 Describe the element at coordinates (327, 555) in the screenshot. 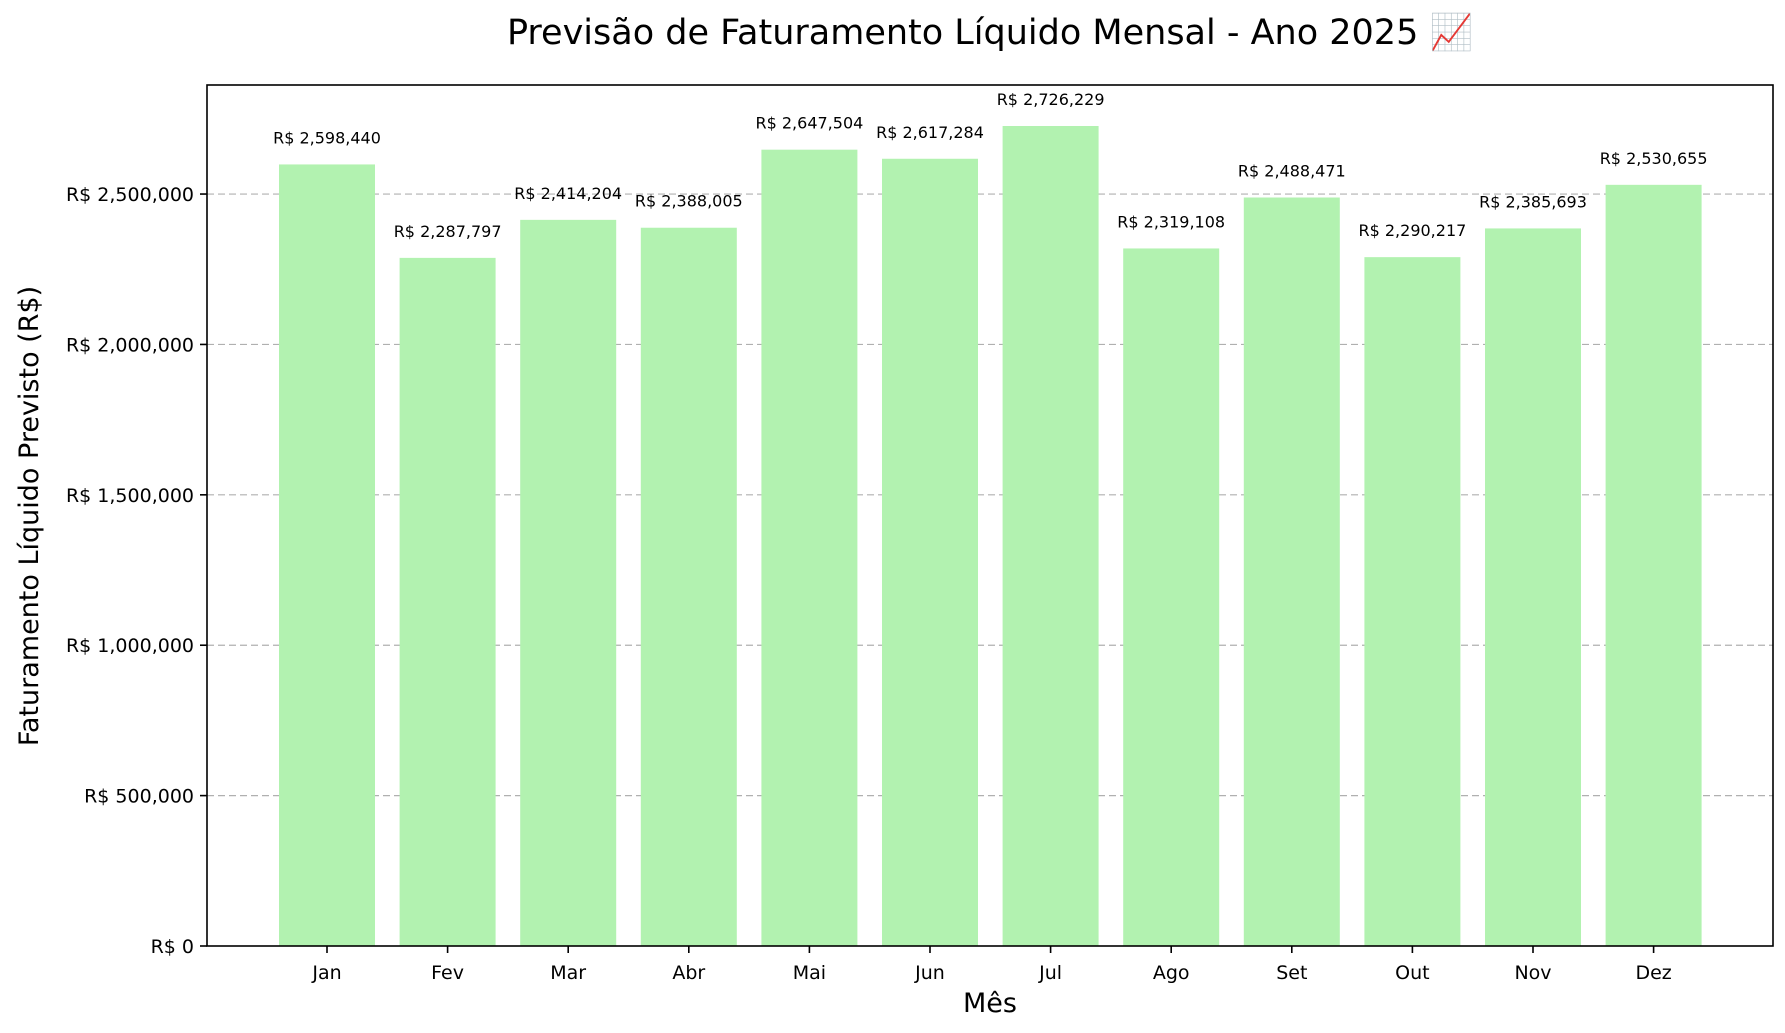

I see `bar-jan` at that location.